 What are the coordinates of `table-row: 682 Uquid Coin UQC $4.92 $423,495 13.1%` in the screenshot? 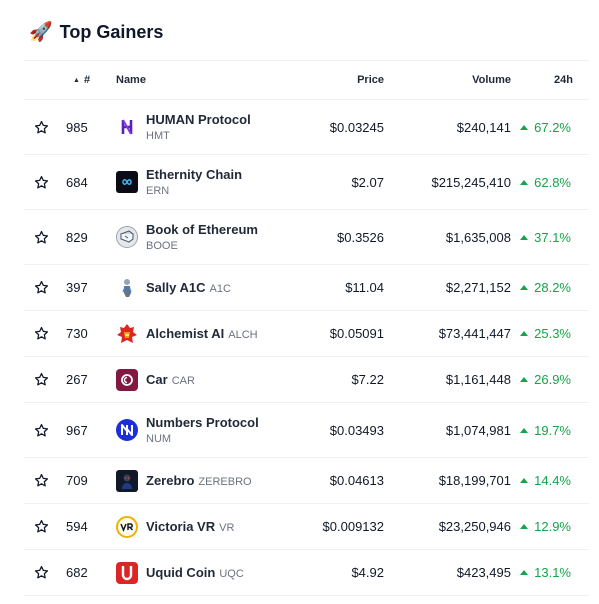 It's located at (306, 573).